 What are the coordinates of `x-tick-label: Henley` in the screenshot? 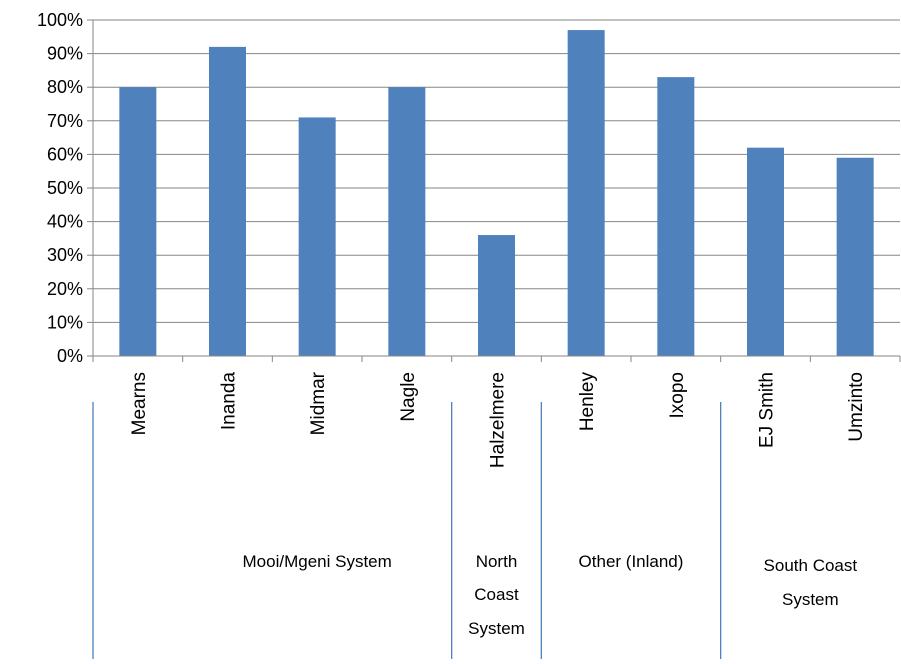 It's located at (587, 402).